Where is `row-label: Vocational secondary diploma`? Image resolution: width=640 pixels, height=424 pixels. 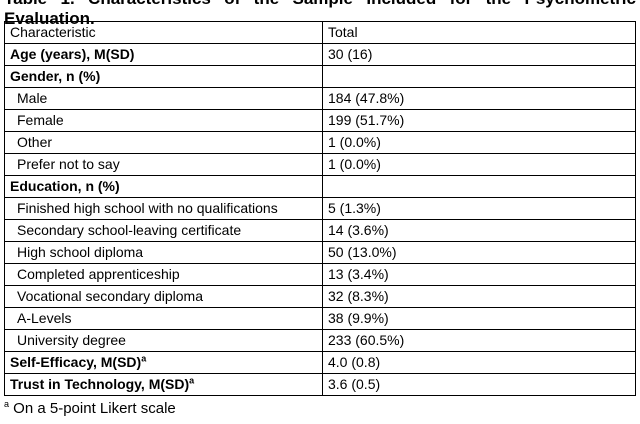
row-label: Vocational secondary diploma is located at coordinates (163, 296).